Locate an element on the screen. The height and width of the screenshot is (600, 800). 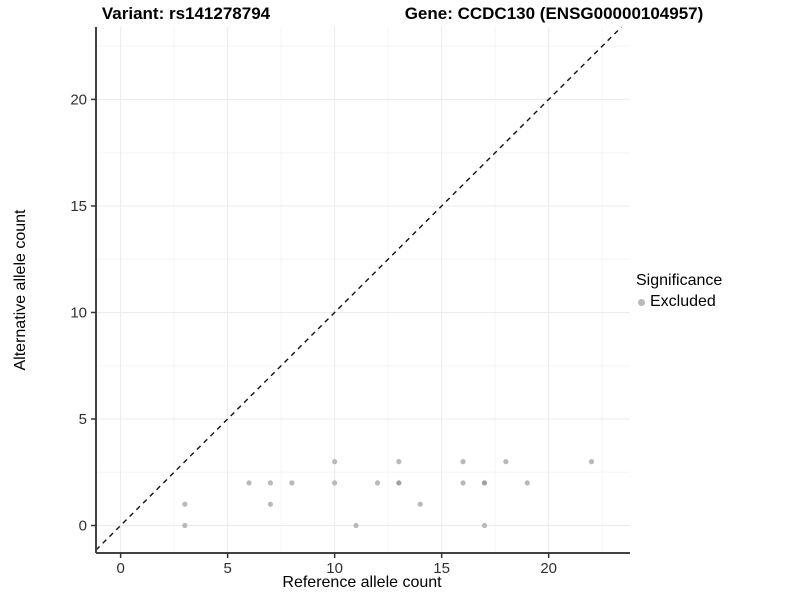
legend-item-label: Excluded is located at coordinates (683, 301).